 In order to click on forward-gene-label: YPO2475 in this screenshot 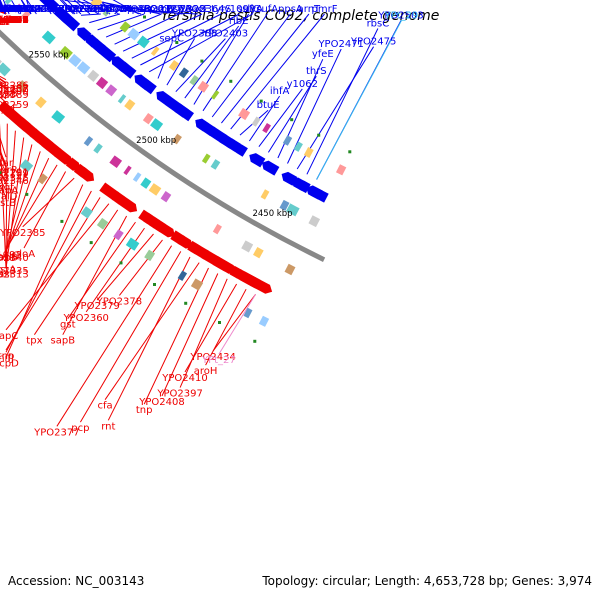, I will do `click(373, 42)`.